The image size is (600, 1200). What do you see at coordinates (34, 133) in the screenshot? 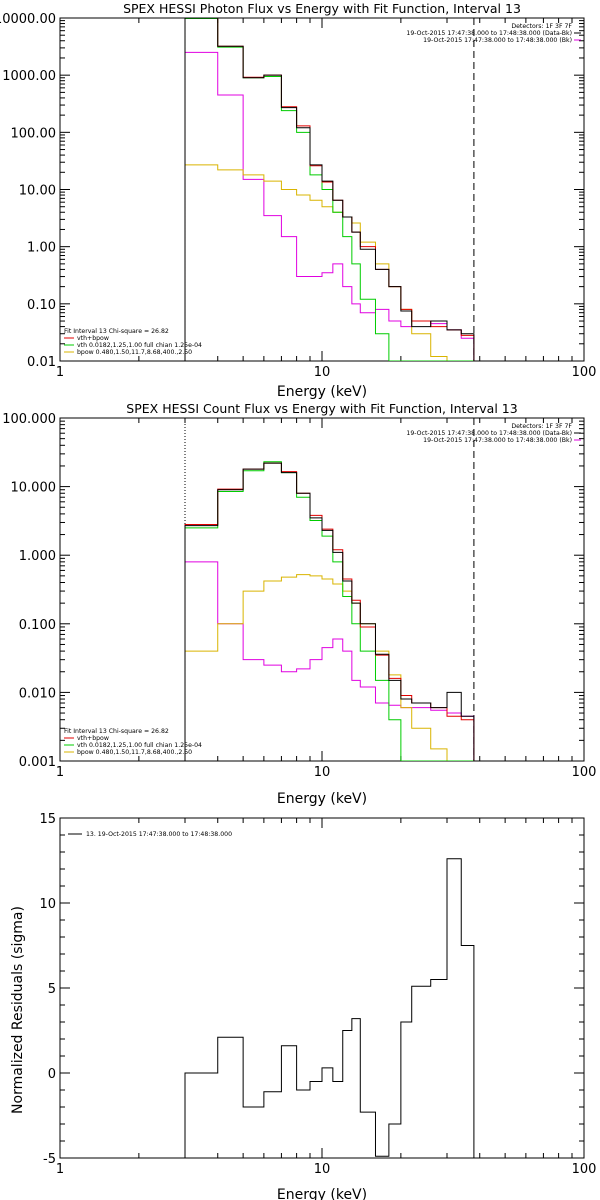
I see `y-tick-label: 100.00` at bounding box center [34, 133].